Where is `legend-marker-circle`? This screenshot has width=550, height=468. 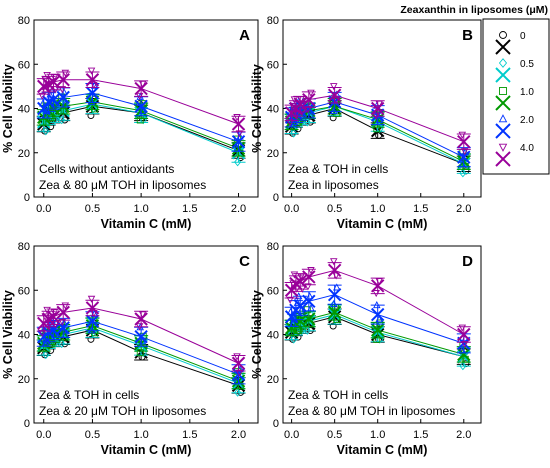 legend-marker-circle is located at coordinates (503, 35).